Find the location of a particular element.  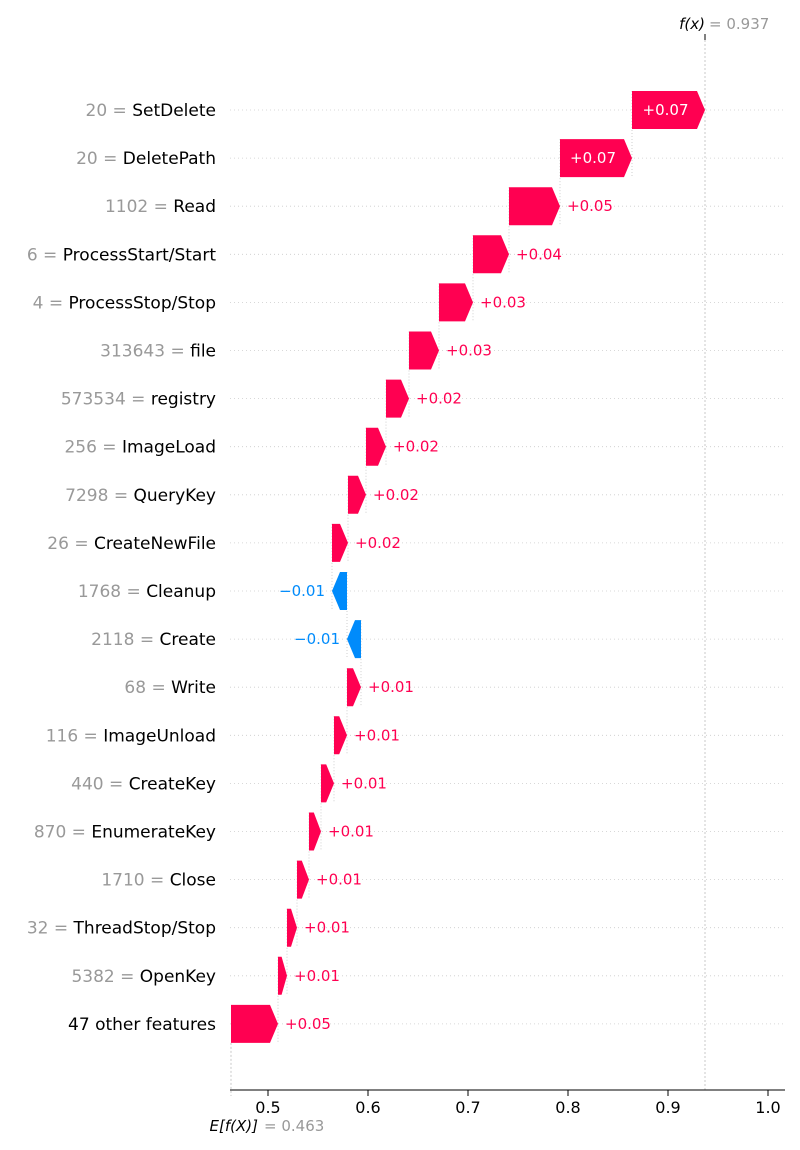

feature-value: 7298 is located at coordinates (86, 496).